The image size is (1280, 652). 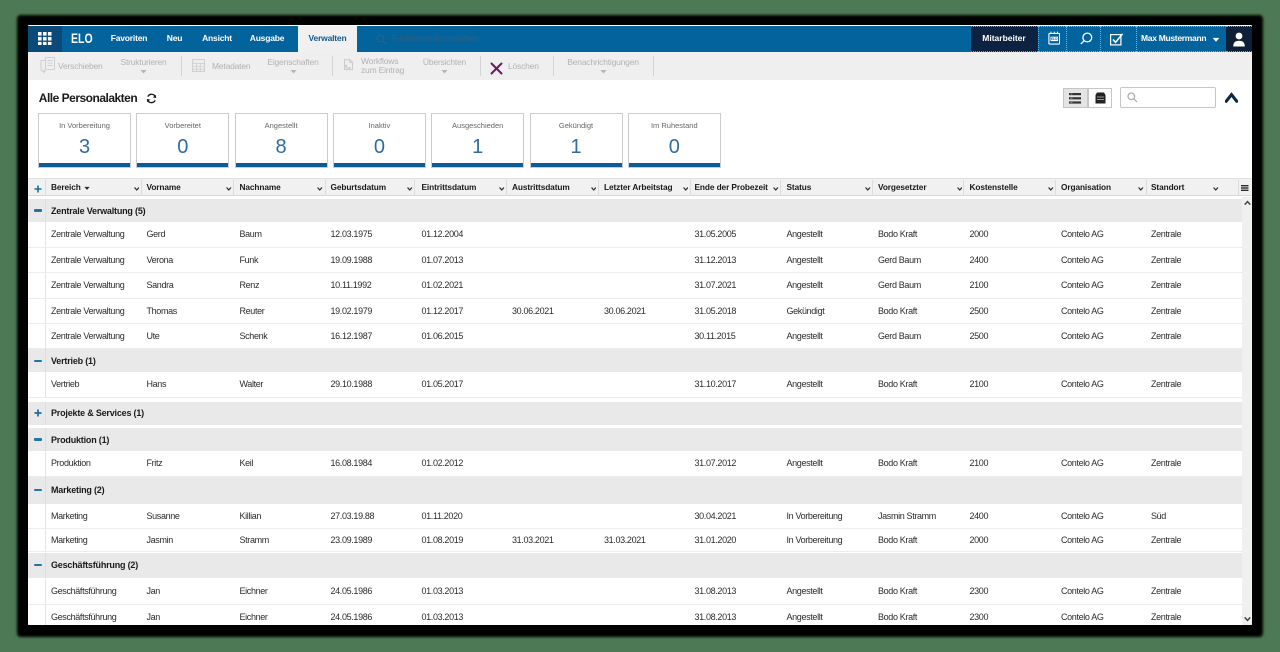 I want to click on svg-text: ELO, so click(x=1053, y=39).